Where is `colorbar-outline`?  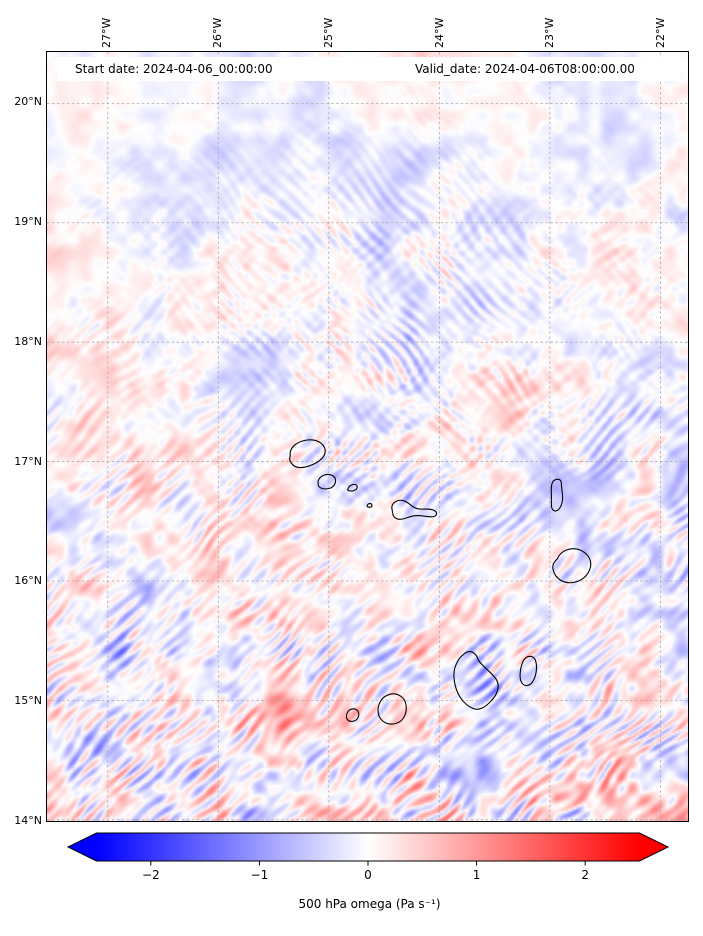 colorbar-outline is located at coordinates (368, 847).